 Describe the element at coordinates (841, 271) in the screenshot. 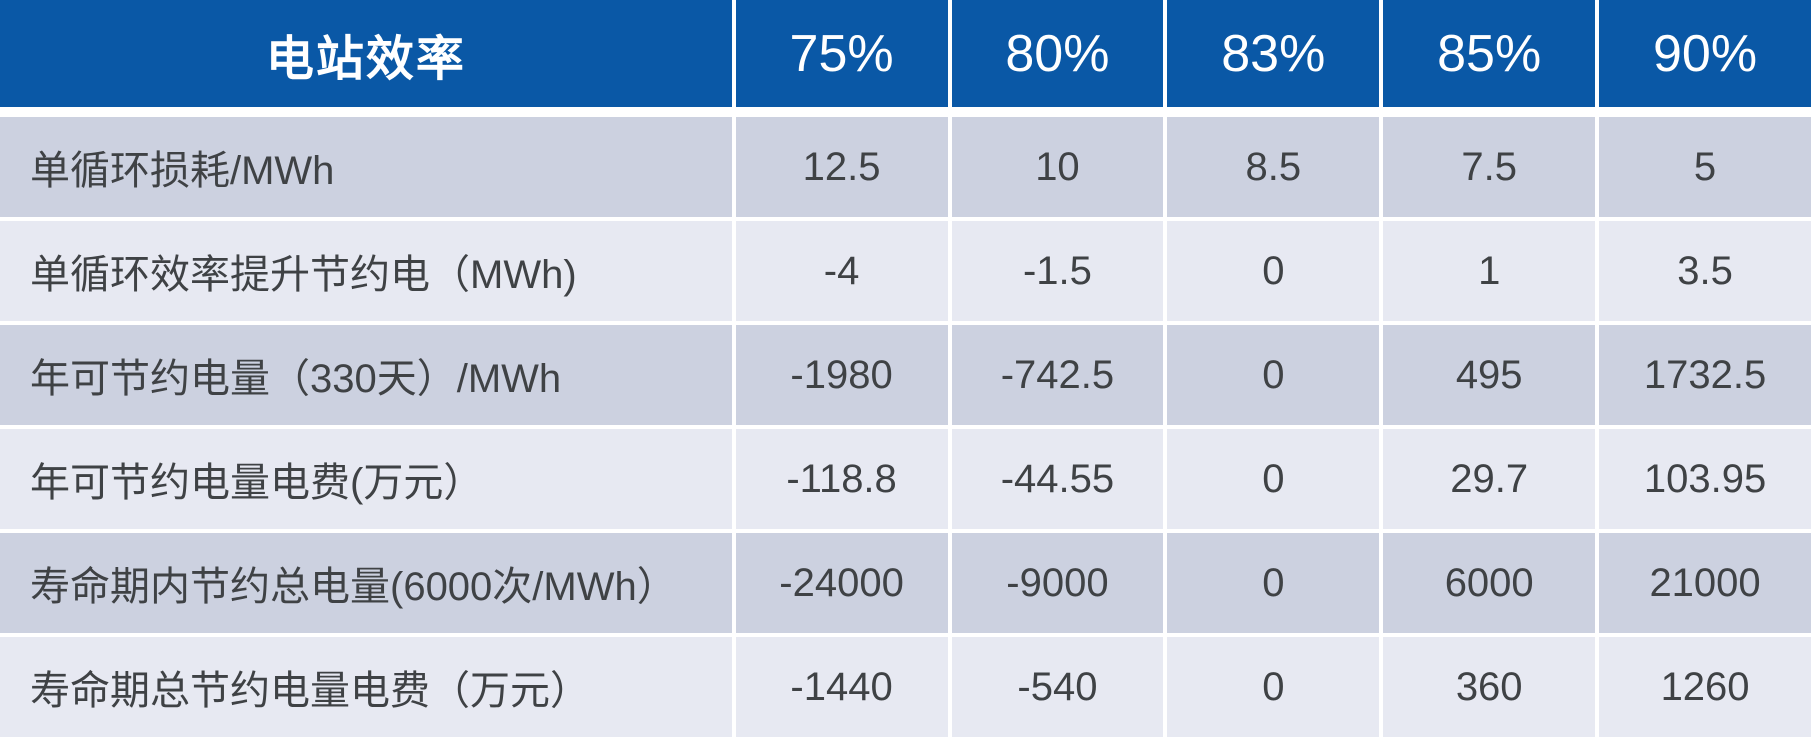

I see `value-cell: -4` at that location.